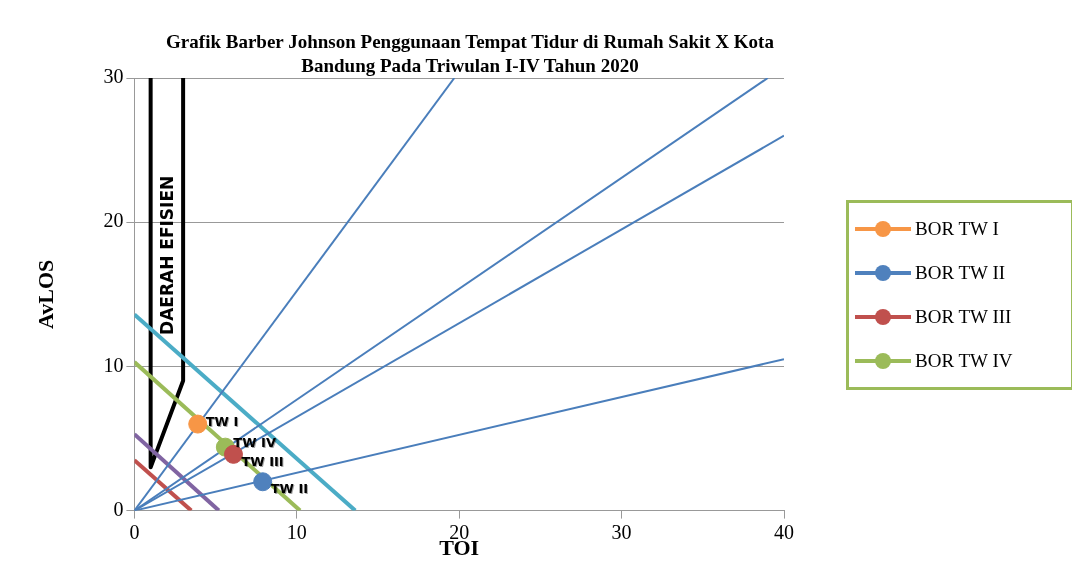 This screenshot has height=575, width=1072. I want to click on legend-label: BOR TW III, so click(963, 317).